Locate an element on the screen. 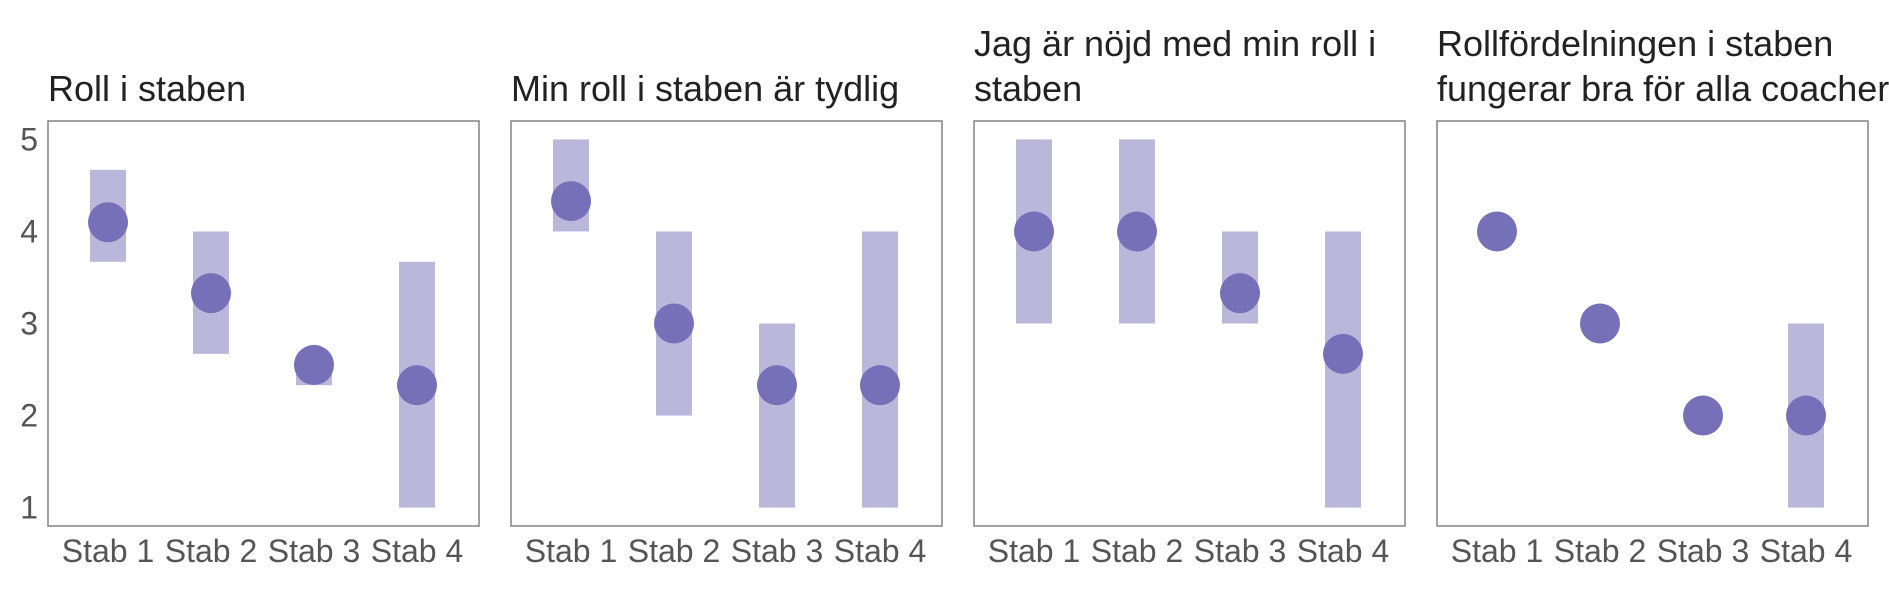 The height and width of the screenshot is (590, 1889). panel-title: Jag är nöjd med min roll i is located at coordinates (1175, 43).